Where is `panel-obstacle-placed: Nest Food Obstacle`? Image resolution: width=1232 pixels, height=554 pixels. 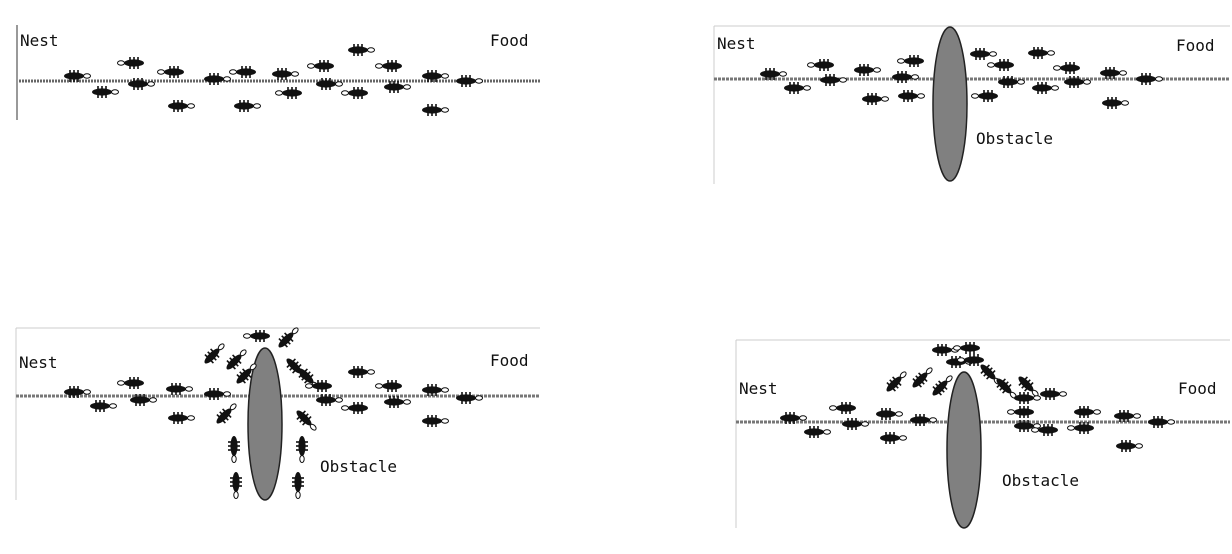
panel-obstacle-placed: Nest Food Obstacle is located at coordinates (972, 105).